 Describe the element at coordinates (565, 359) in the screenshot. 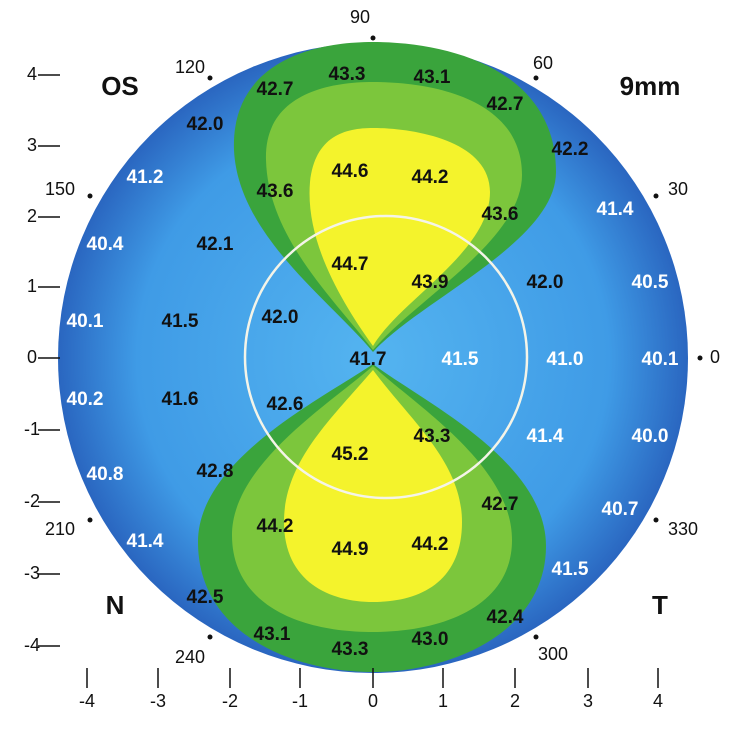

I see `reading: 41.0` at that location.